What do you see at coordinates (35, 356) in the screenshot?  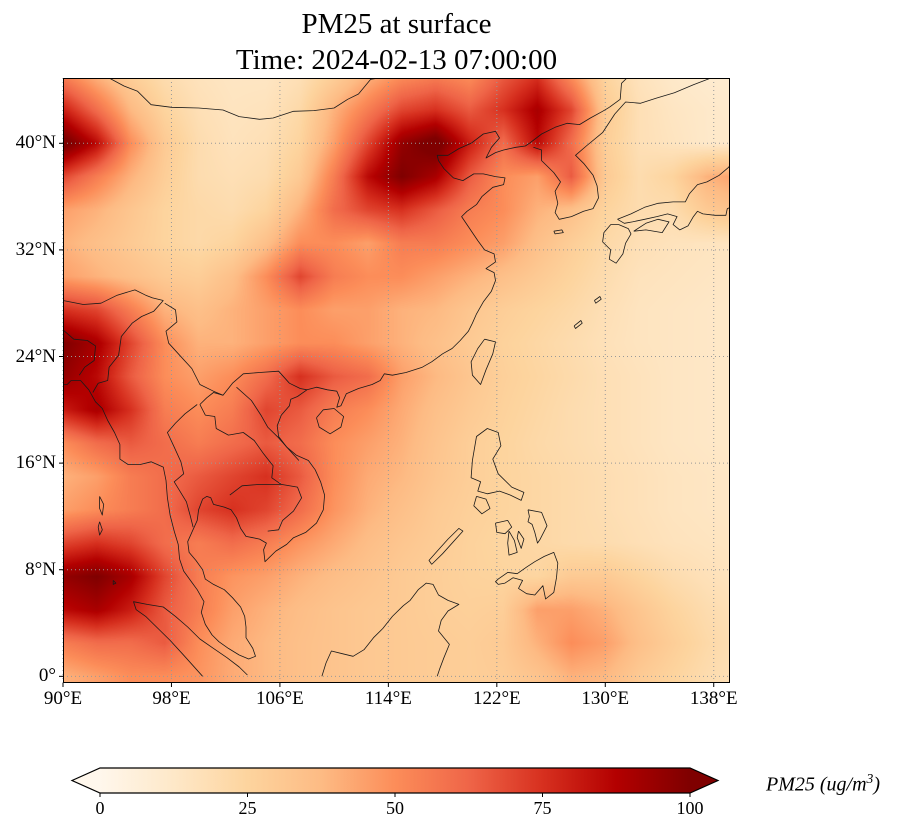 I see `y-tick-label: 24°N` at bounding box center [35, 356].